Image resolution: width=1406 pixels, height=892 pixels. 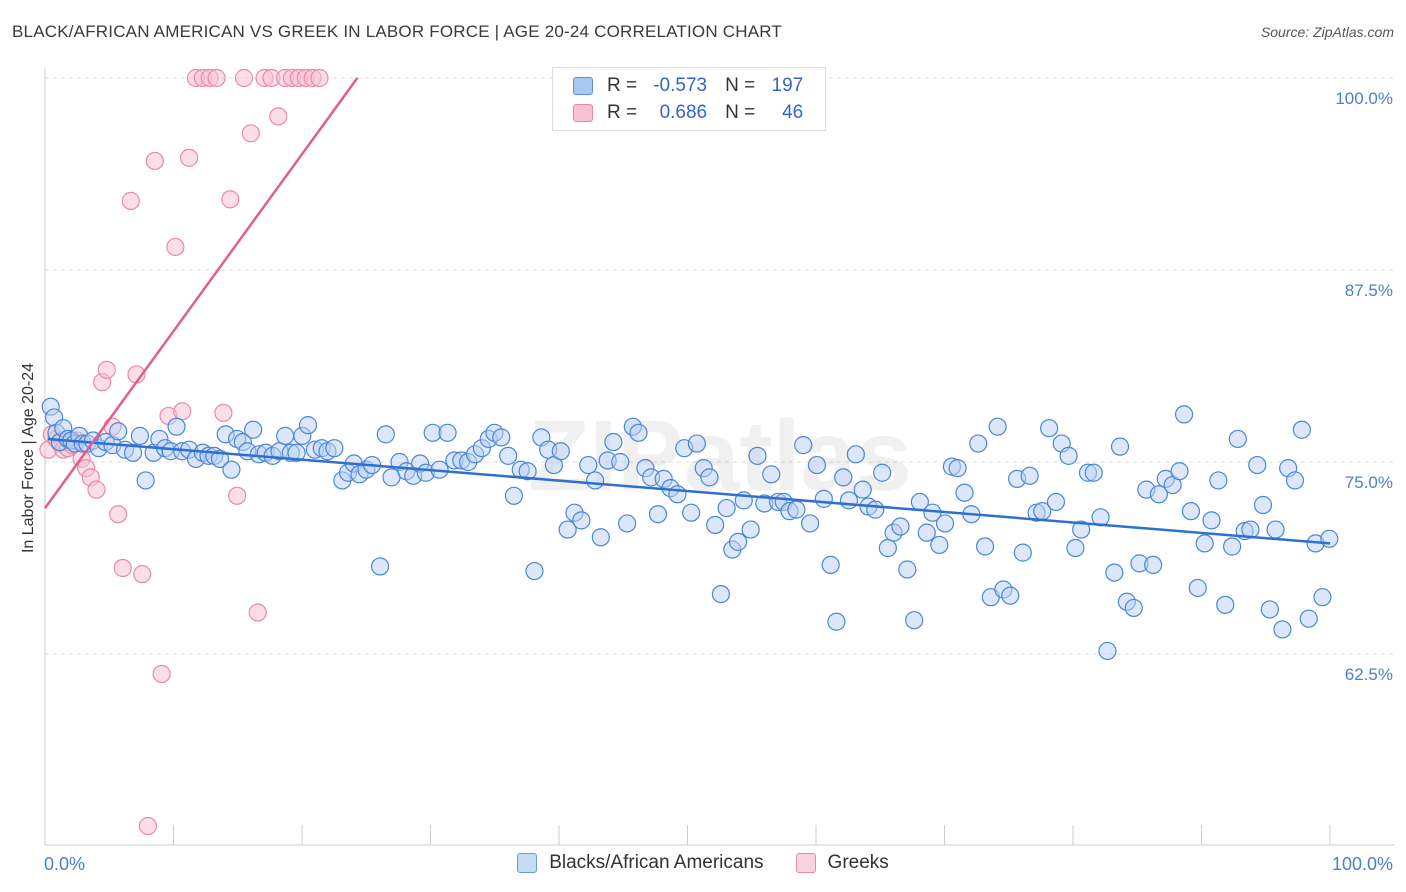 What do you see at coordinates (680, 85) in the screenshot?
I see `legend-r-value: -0.573` at bounding box center [680, 85].